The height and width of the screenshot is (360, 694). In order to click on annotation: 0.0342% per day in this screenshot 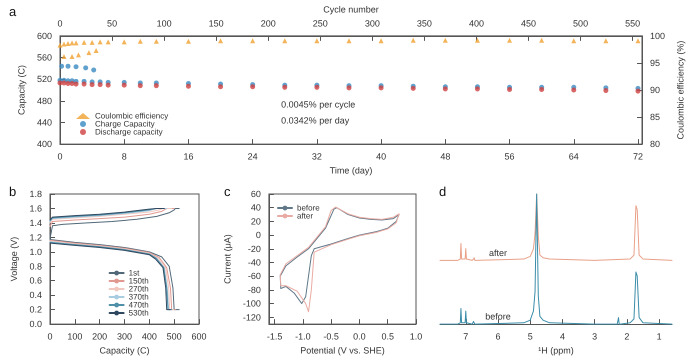, I will do `click(315, 121)`.